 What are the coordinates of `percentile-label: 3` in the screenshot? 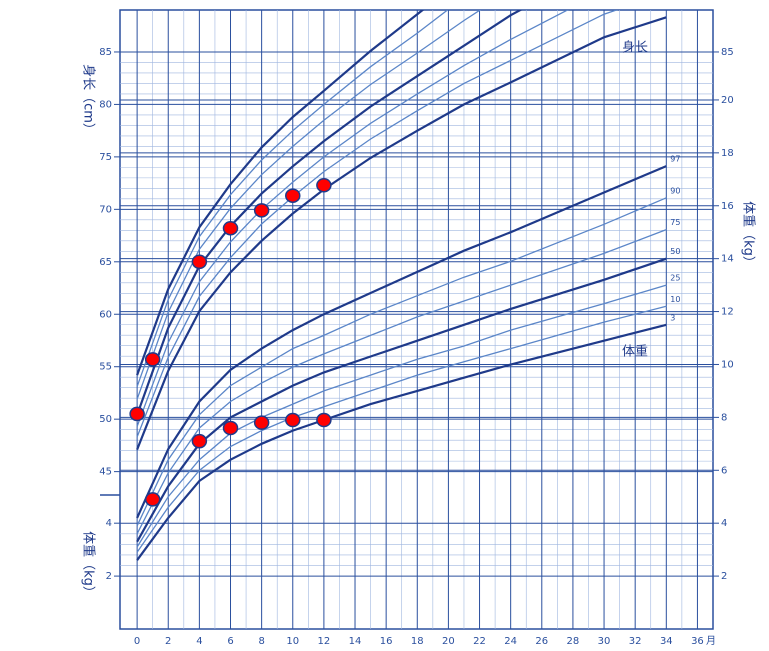 It's located at (672, 317).